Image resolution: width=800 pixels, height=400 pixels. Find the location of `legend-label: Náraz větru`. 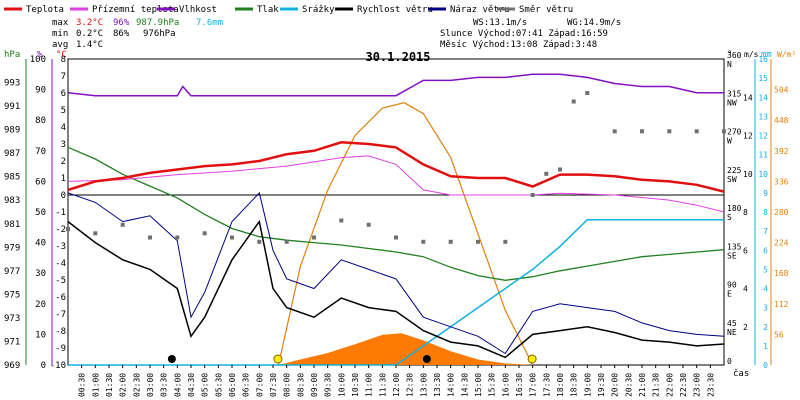

legend-label: Náraz větru is located at coordinates (480, 10).